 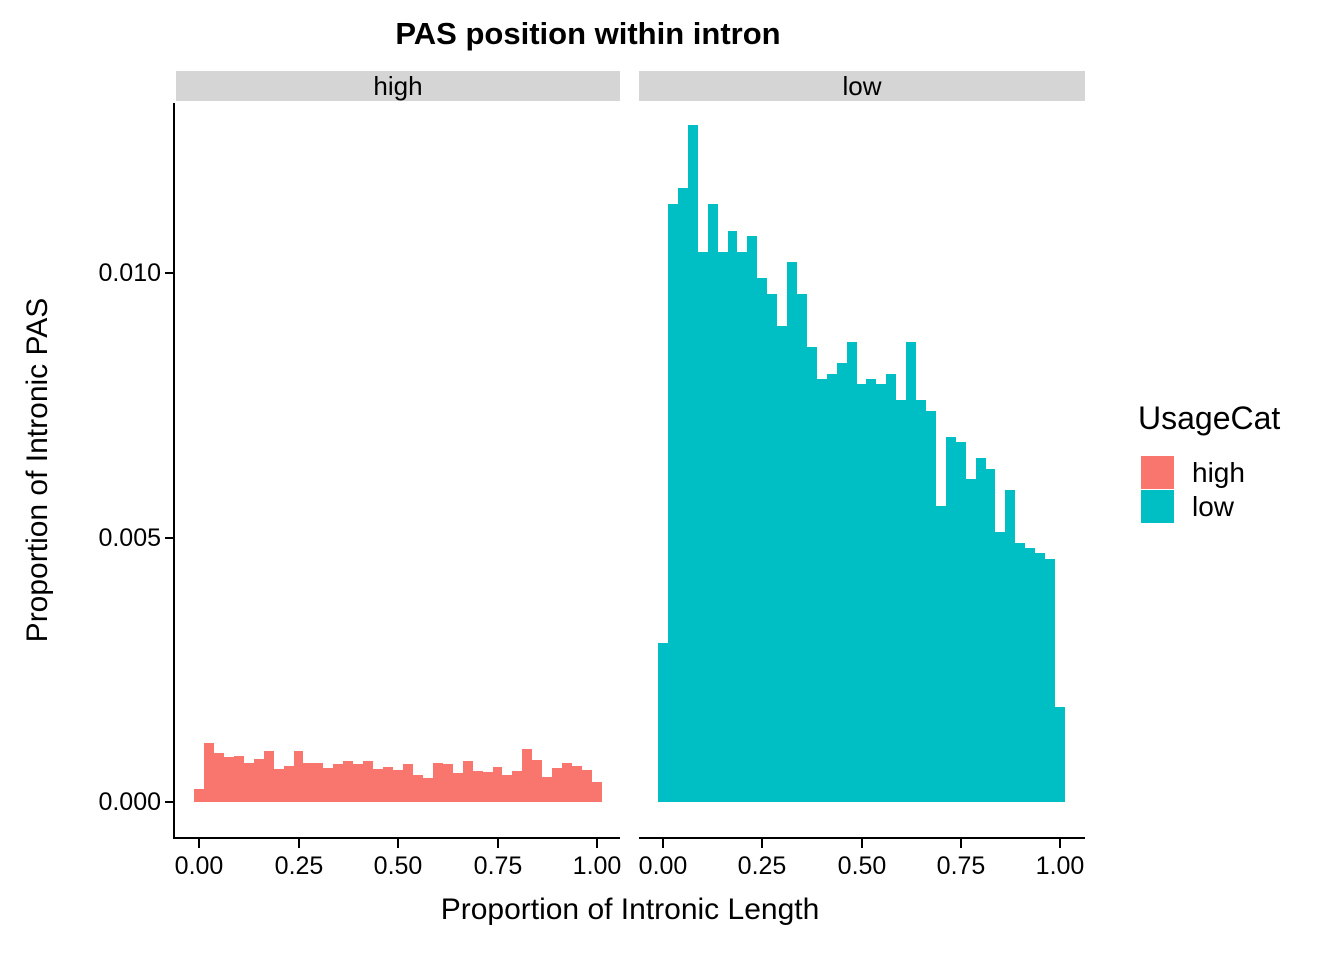 I want to click on legend-title: UsageCat, so click(x=1209, y=418).